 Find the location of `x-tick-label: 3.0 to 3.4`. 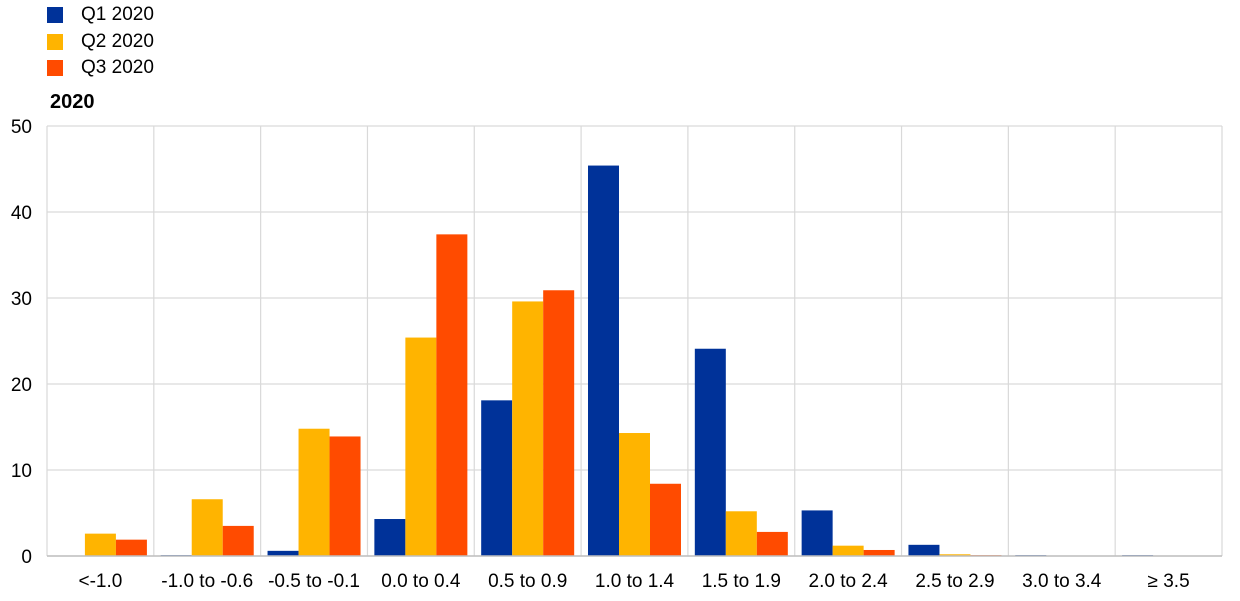

x-tick-label: 3.0 to 3.4 is located at coordinates (1062, 581).